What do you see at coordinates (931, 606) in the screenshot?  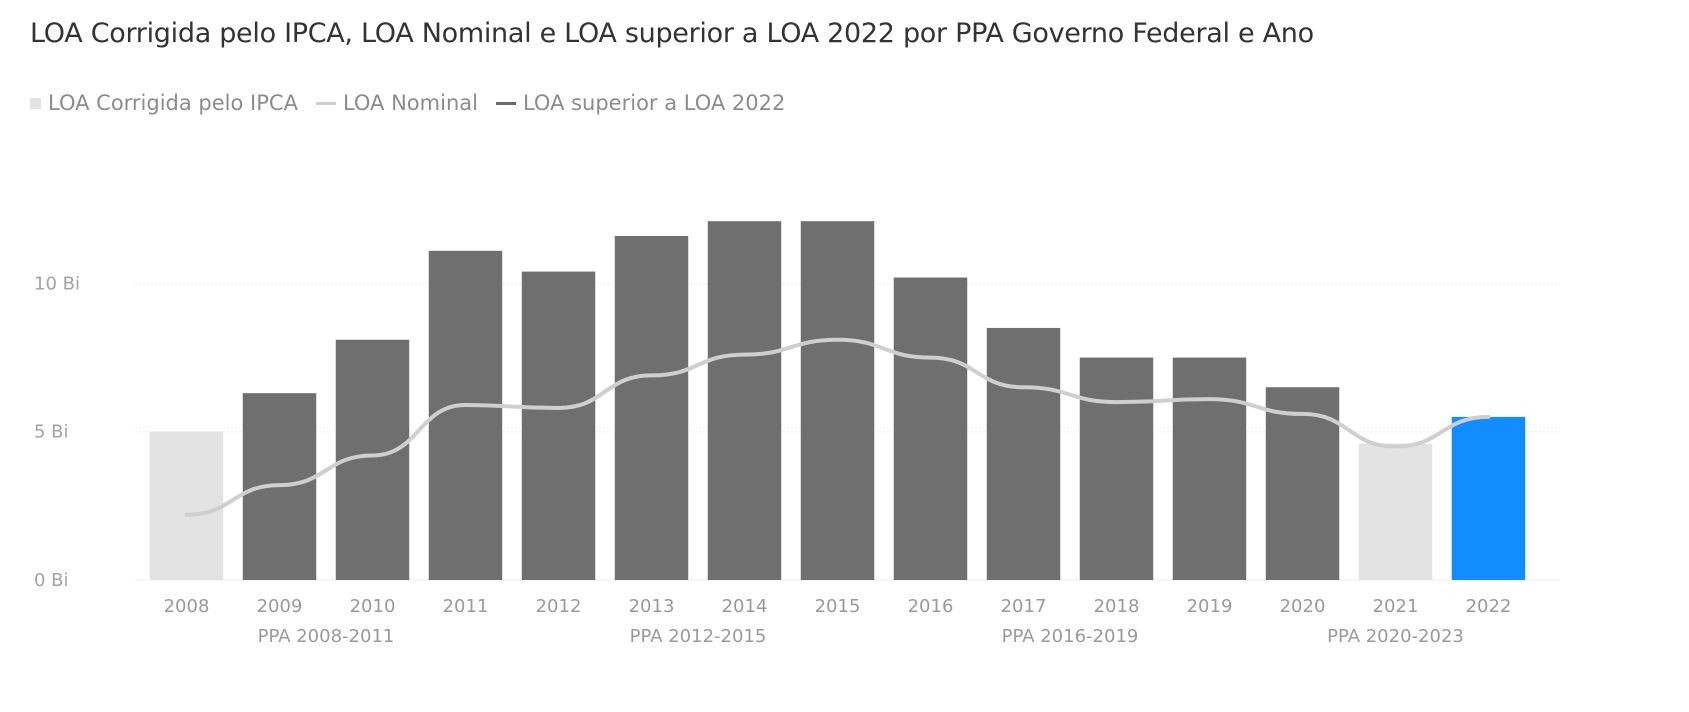 I see `x-tick-label: 2016` at bounding box center [931, 606].